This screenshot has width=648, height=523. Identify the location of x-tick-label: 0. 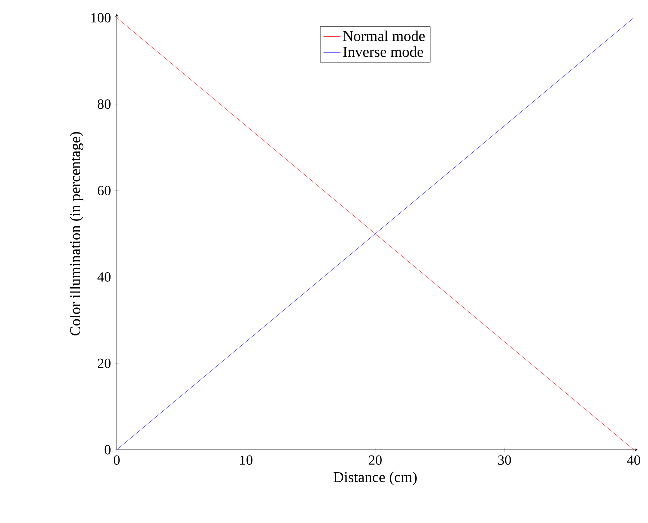
(117, 461).